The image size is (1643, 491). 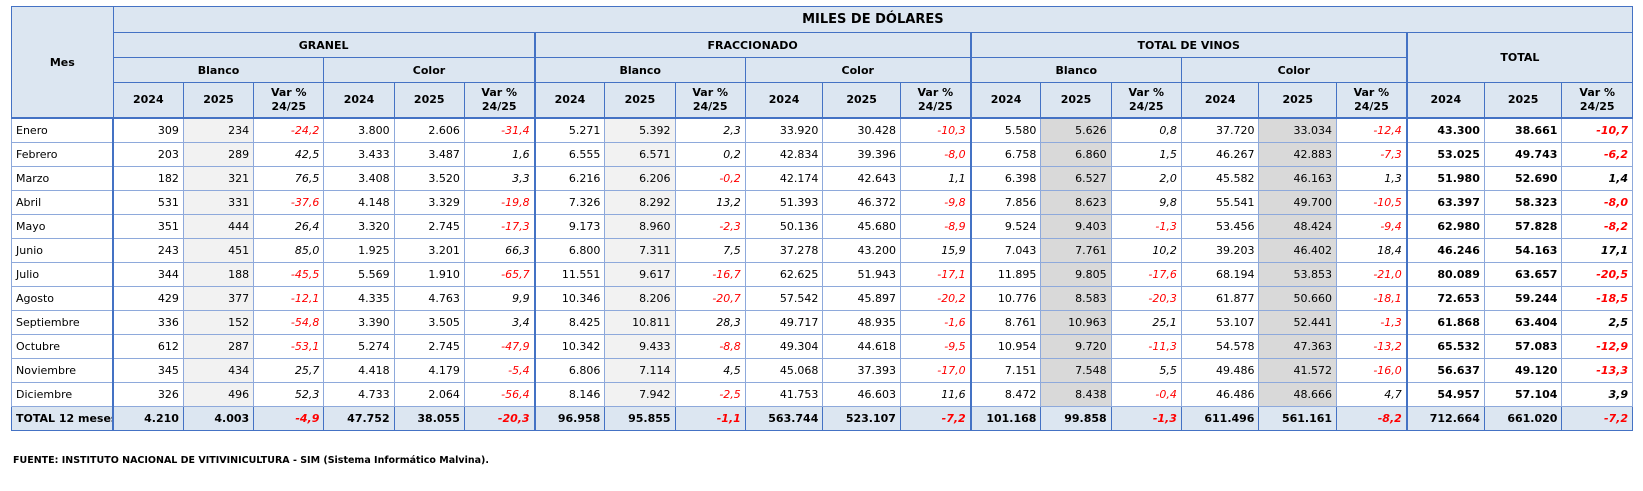 I want to click on value-cell: 39.203, so click(x=1220, y=250).